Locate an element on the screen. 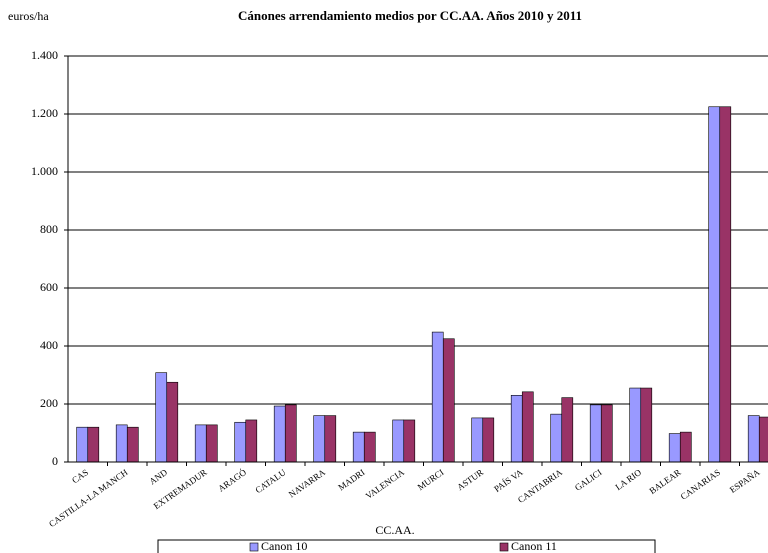 This screenshot has width=768, height=553. y-tick-label: 1.200 is located at coordinates (44, 113).